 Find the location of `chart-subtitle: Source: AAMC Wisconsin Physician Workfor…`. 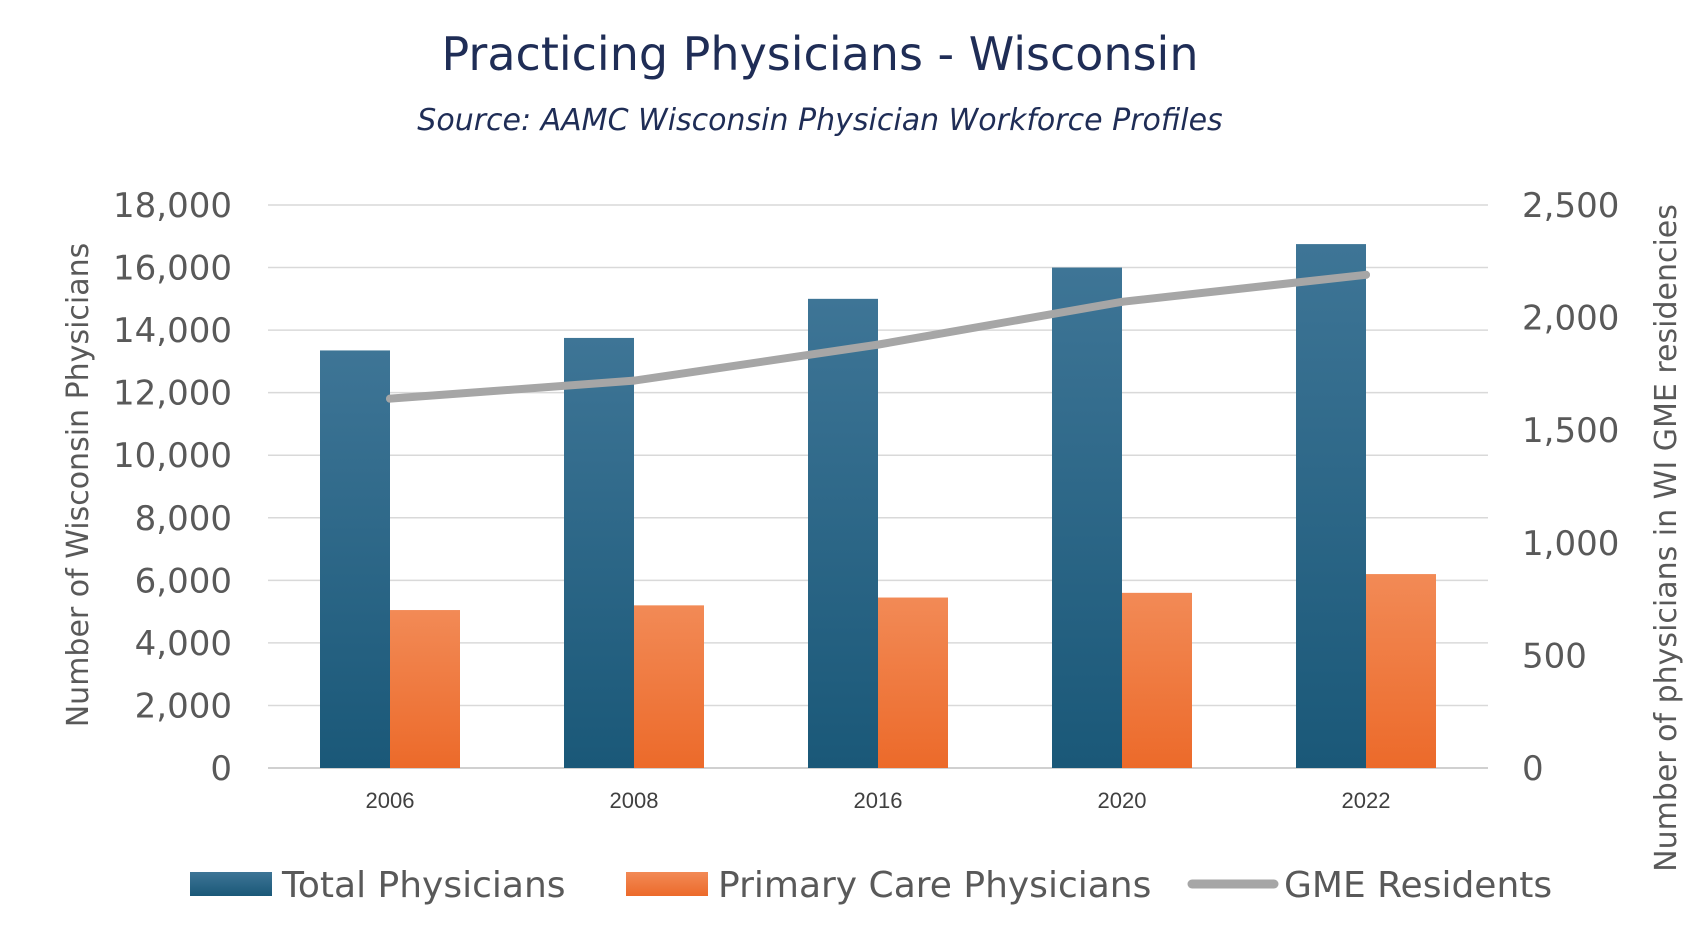

chart-subtitle: Source: AAMC Wisconsin Physician Workfor… is located at coordinates (819, 120).